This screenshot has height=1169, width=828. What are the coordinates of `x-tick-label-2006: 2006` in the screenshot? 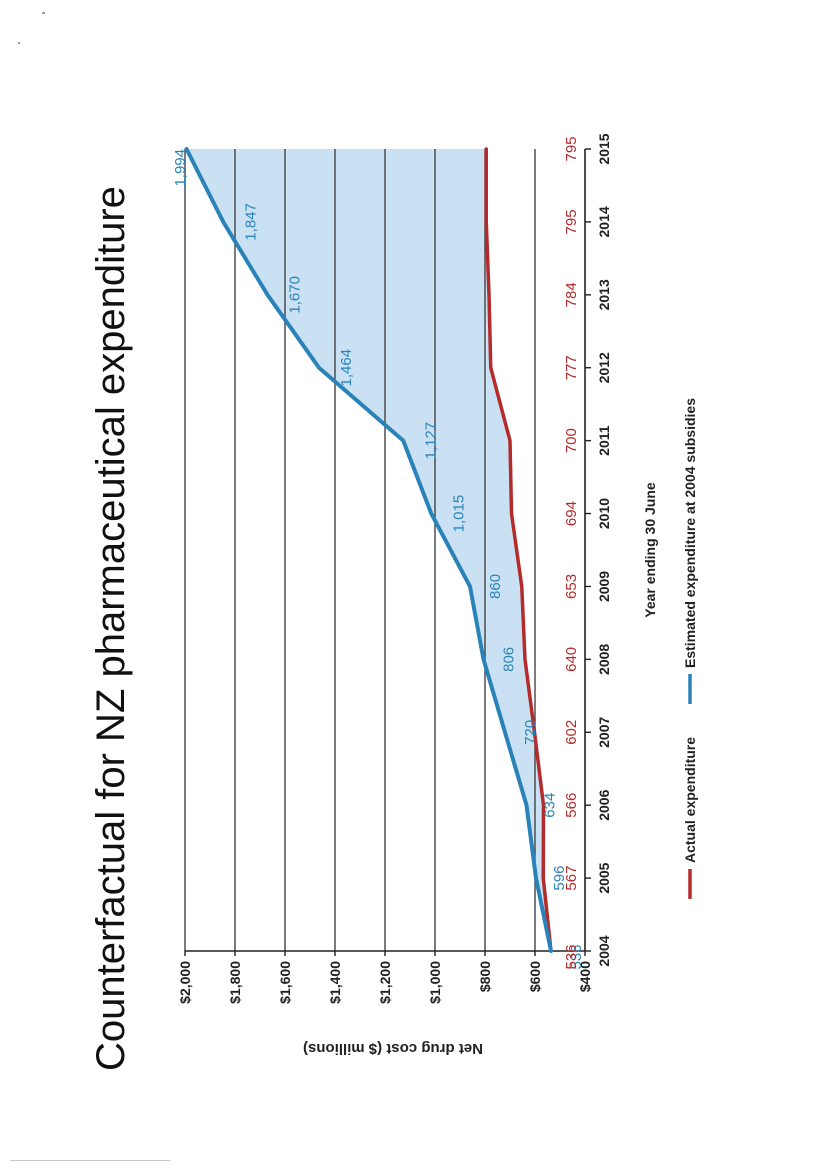 It's located at (604, 804).